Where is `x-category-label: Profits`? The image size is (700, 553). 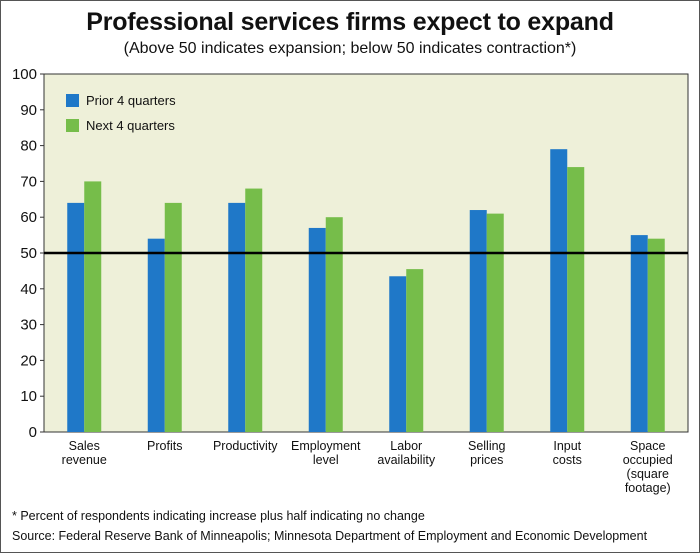
x-category-label: Profits is located at coordinates (164, 446).